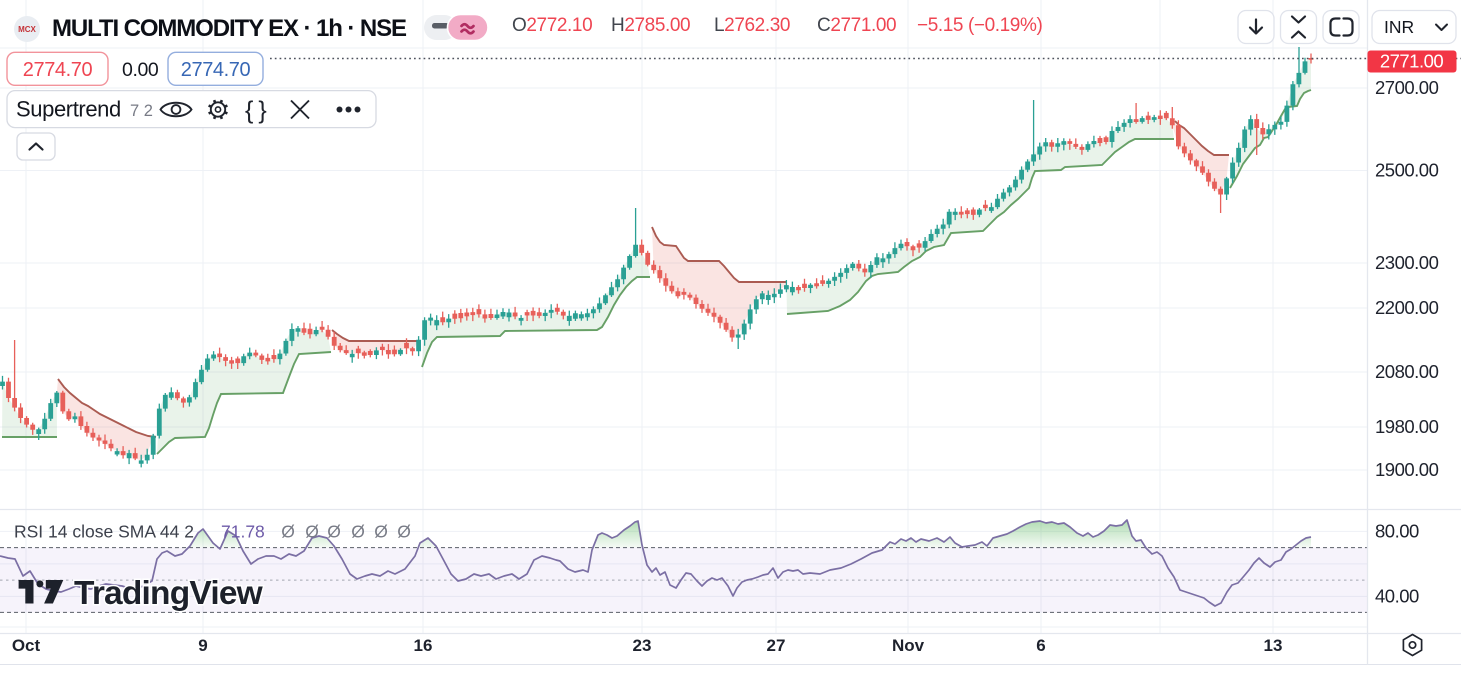  What do you see at coordinates (1407, 170) in the screenshot?
I see `svg-text: 2500.00` at bounding box center [1407, 170].